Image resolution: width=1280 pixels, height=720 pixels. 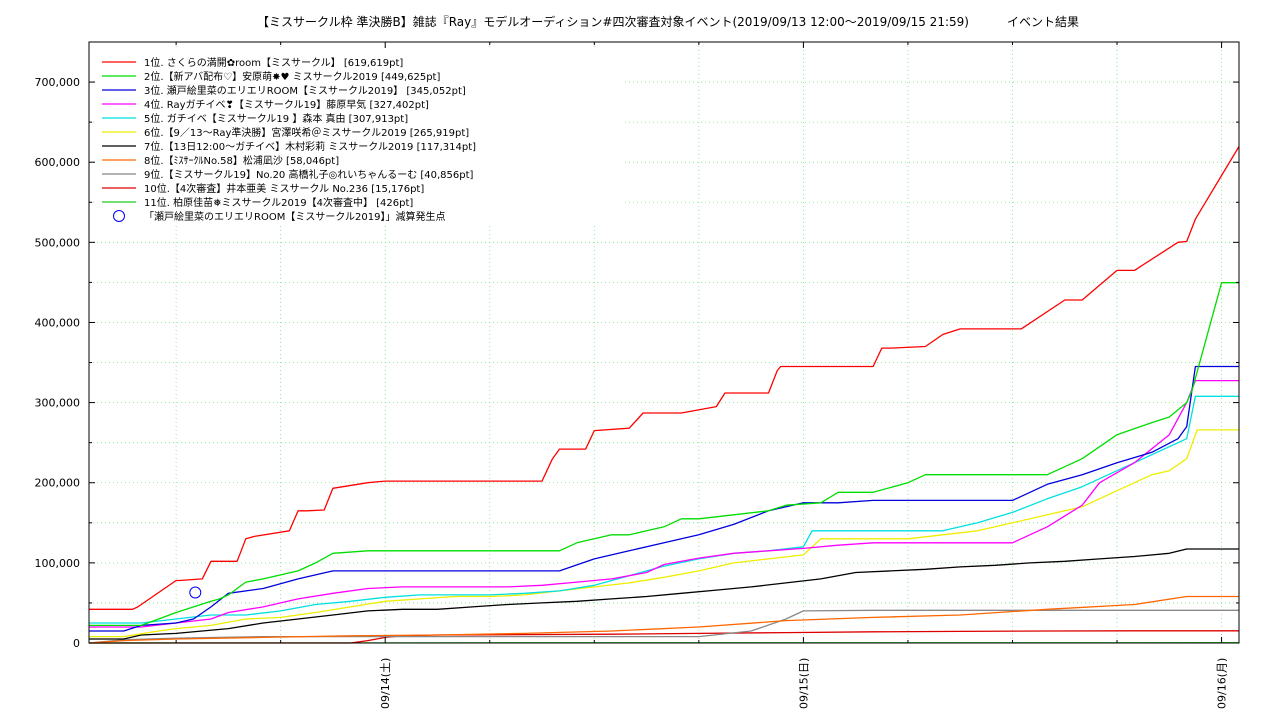 I want to click on x-tick-label: 09/15(日), so click(x=803, y=683).